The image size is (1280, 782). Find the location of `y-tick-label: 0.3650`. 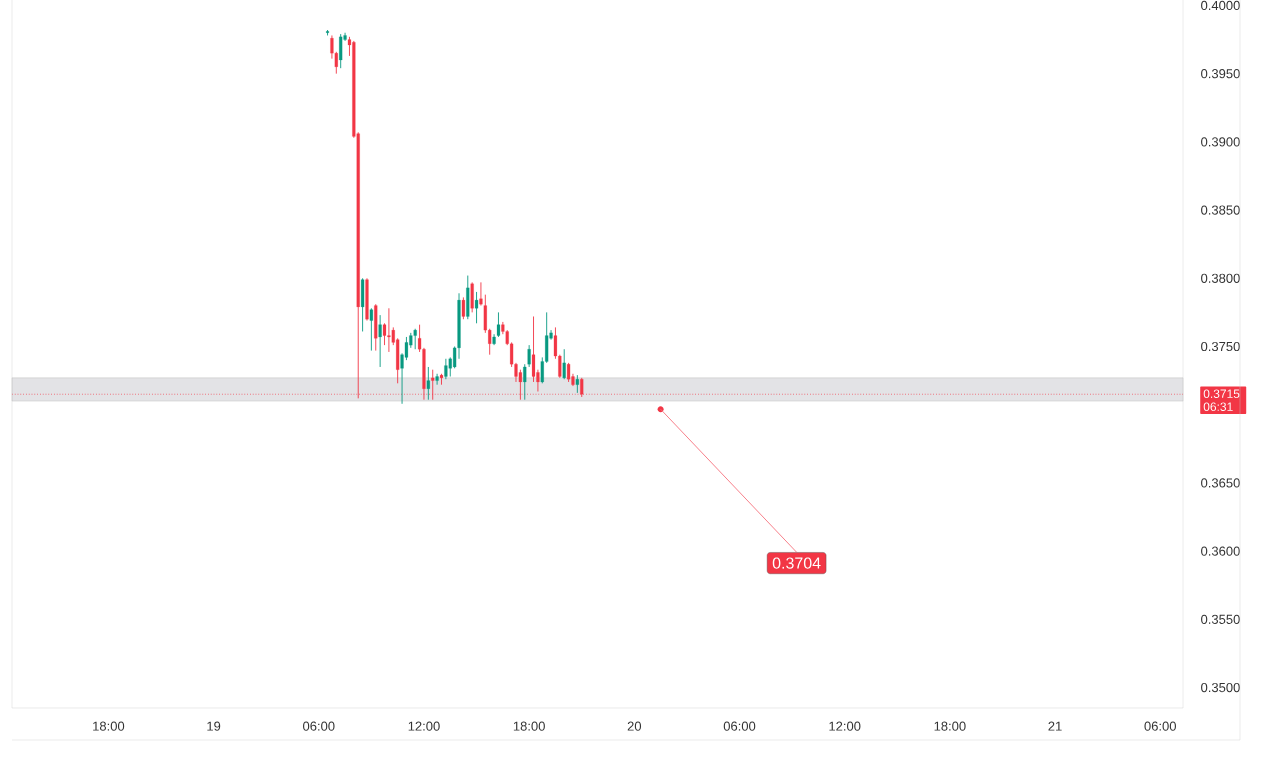

y-tick-label: 0.3650 is located at coordinates (1220, 483).